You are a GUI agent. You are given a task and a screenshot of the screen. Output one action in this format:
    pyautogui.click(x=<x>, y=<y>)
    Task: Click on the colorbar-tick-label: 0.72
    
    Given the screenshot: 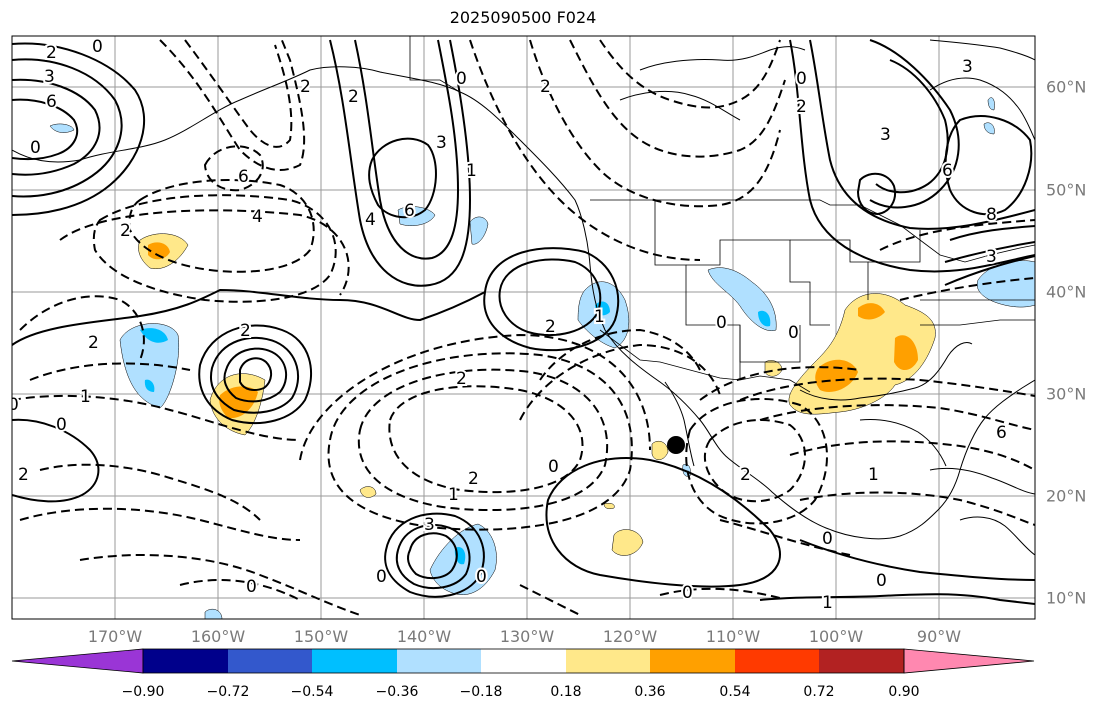 What is the action you would take?
    pyautogui.click(x=819, y=692)
    